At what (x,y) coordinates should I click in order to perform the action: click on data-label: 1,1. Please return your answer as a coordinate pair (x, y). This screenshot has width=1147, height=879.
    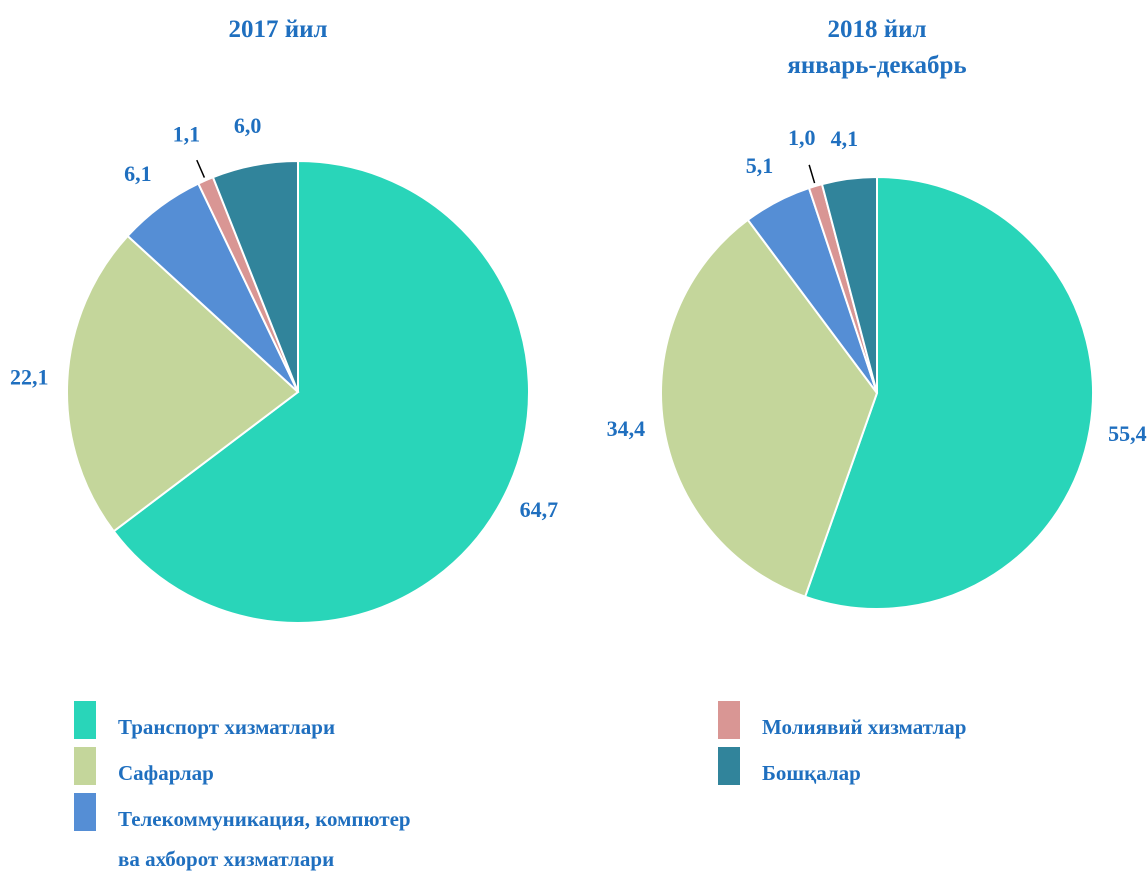
    Looking at the image, I should click on (187, 133).